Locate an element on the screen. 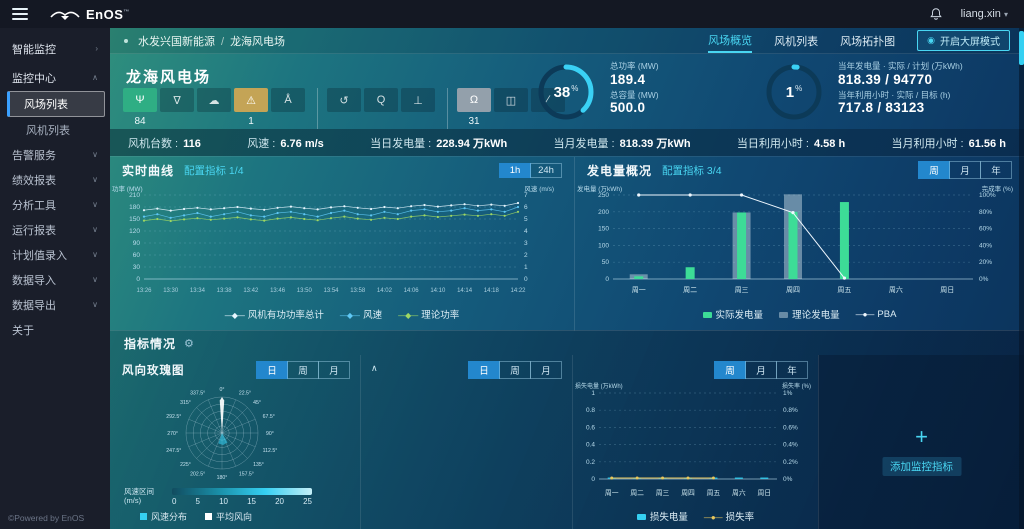 The height and width of the screenshot is (529, 1024). legend-marker: —●— is located at coordinates (865, 314).